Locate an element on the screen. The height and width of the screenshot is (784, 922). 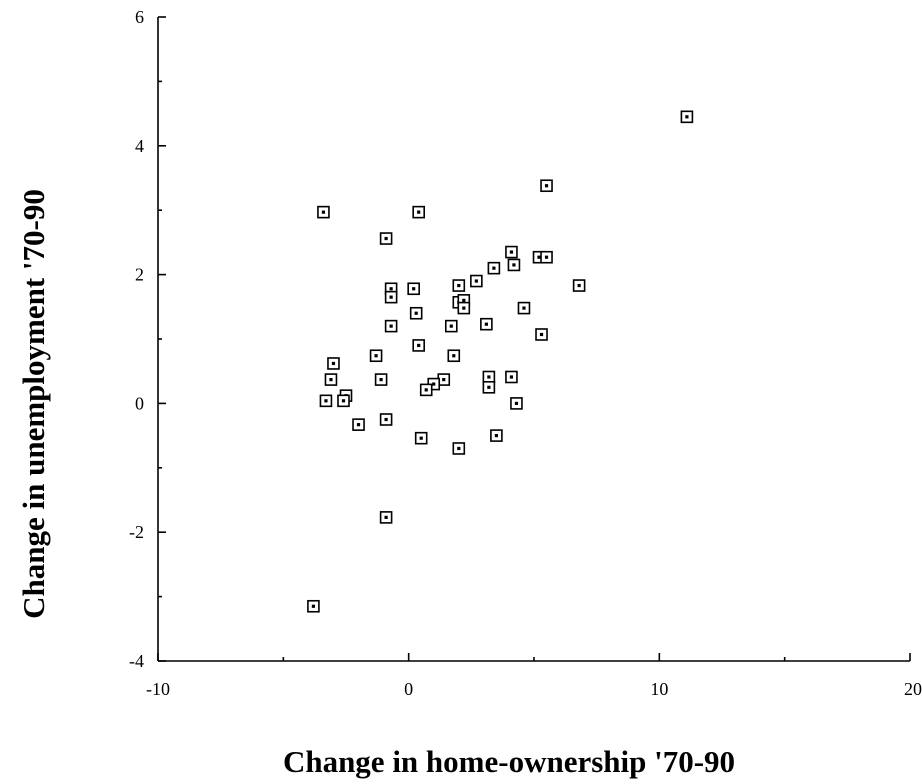
y-tick-label: 6 is located at coordinates (139, 17).